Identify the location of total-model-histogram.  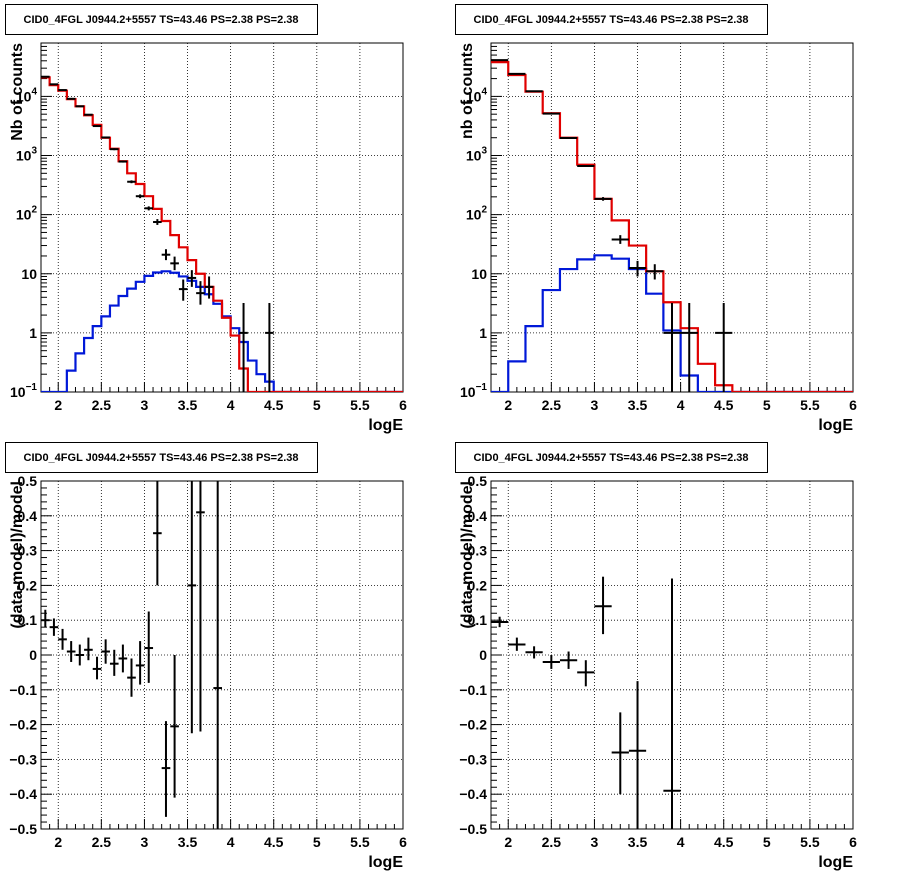
(222, 234).